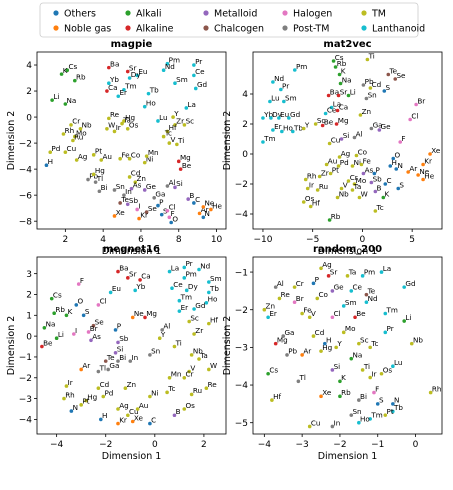 The image size is (453, 490). What do you see at coordinates (429, 175) in the screenshot?
I see `point-label: He` at bounding box center [429, 175].